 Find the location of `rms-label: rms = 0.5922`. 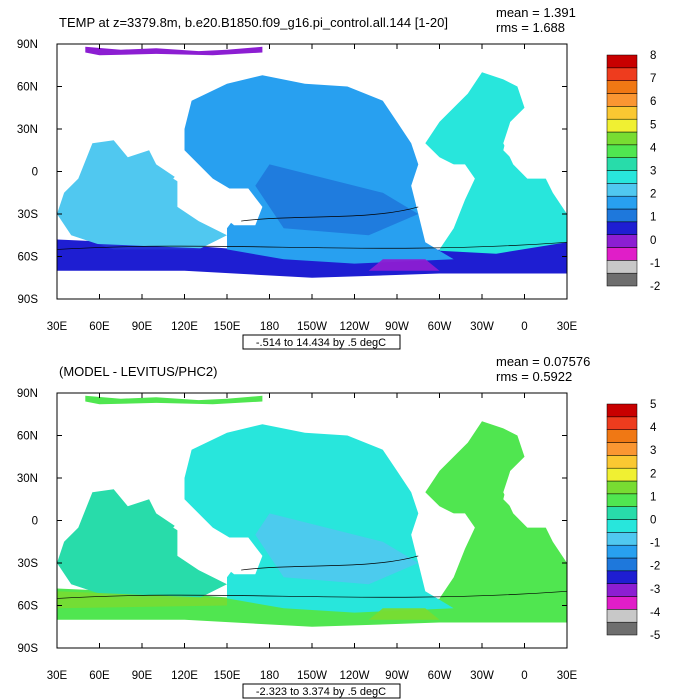

rms-label: rms = 0.5922 is located at coordinates (534, 376).